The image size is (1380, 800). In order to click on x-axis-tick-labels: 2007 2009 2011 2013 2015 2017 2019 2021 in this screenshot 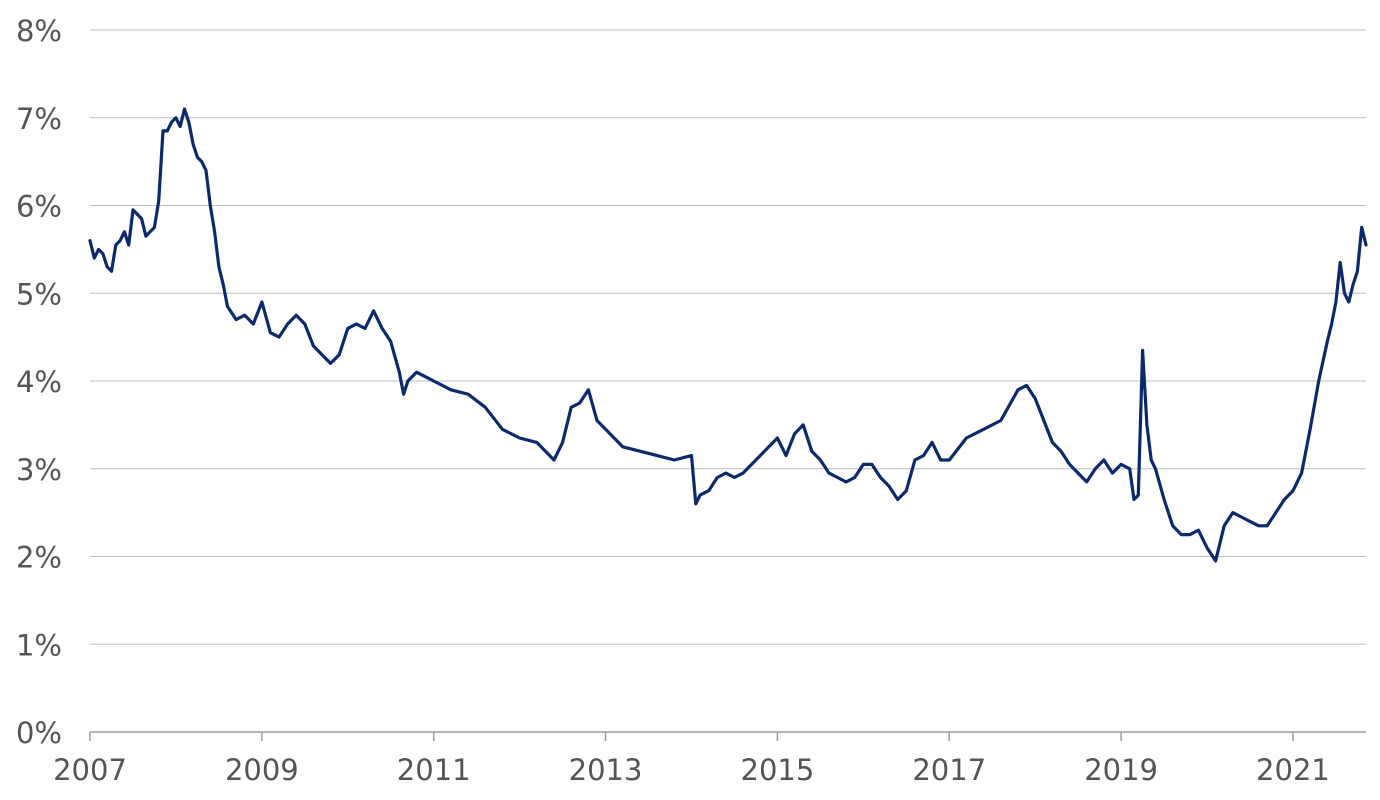, I will do `click(691, 770)`.